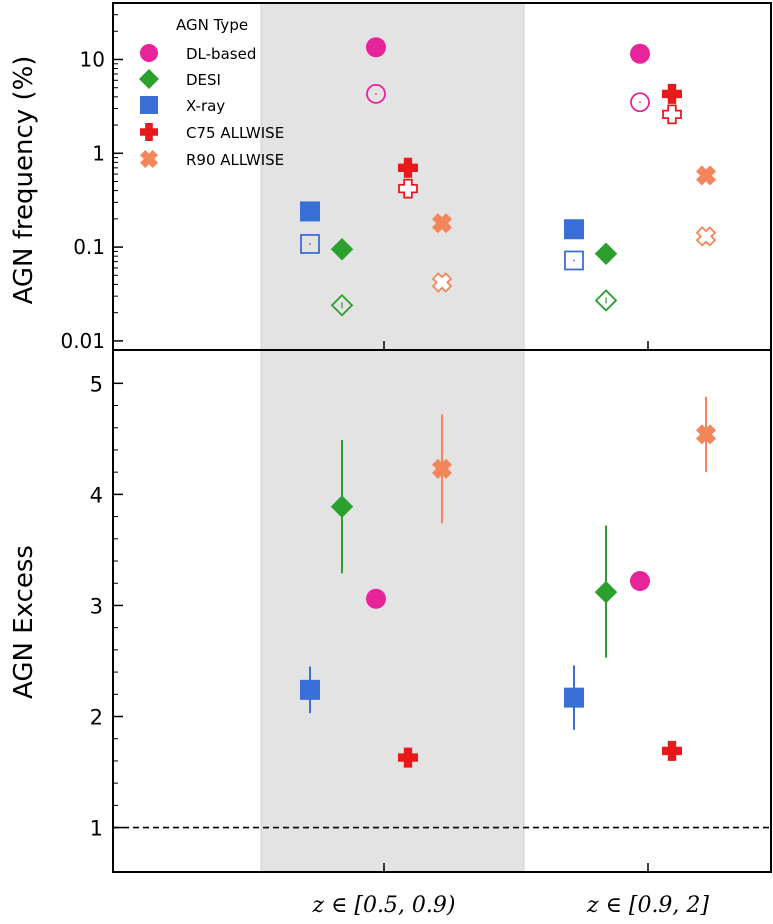 Image resolution: width=773 pixels, height=924 pixels. I want to click on legend-title: AGN Type, so click(212, 25).